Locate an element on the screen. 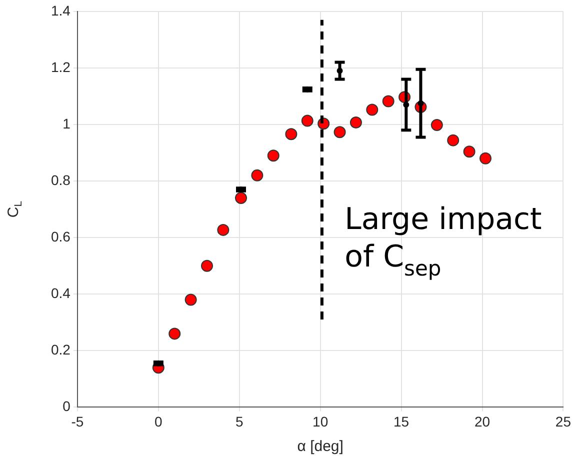 Image resolution: width=574 pixels, height=464 pixels. y-tick-label: 1.4 is located at coordinates (60, 10).